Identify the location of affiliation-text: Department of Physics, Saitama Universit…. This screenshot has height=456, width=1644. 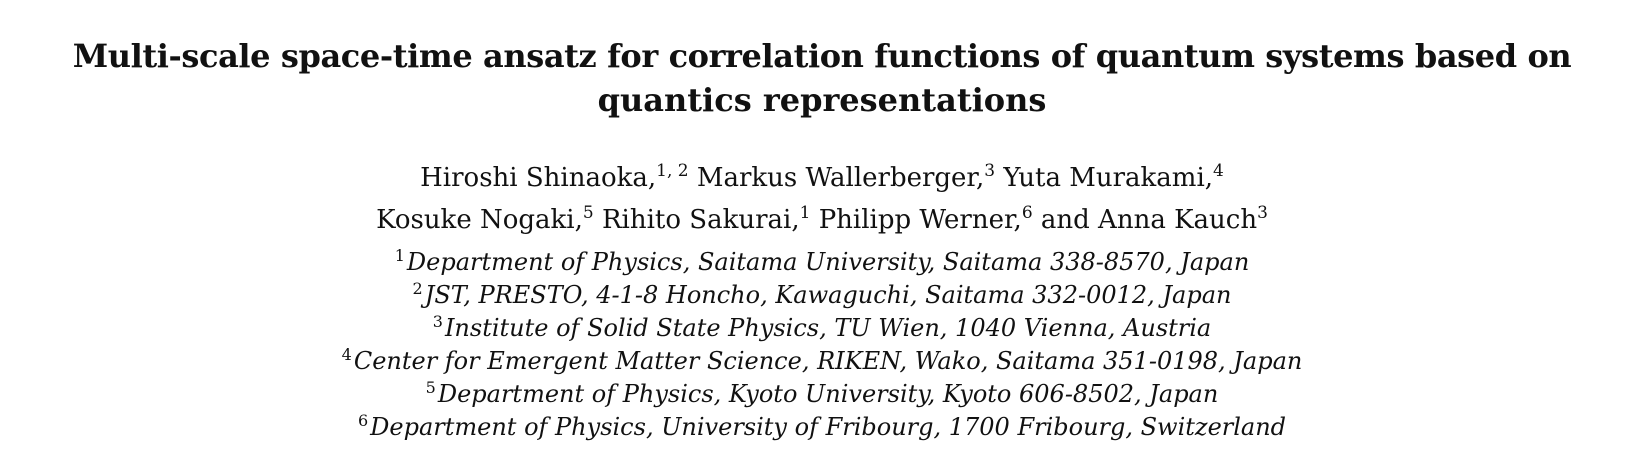
(828, 262).